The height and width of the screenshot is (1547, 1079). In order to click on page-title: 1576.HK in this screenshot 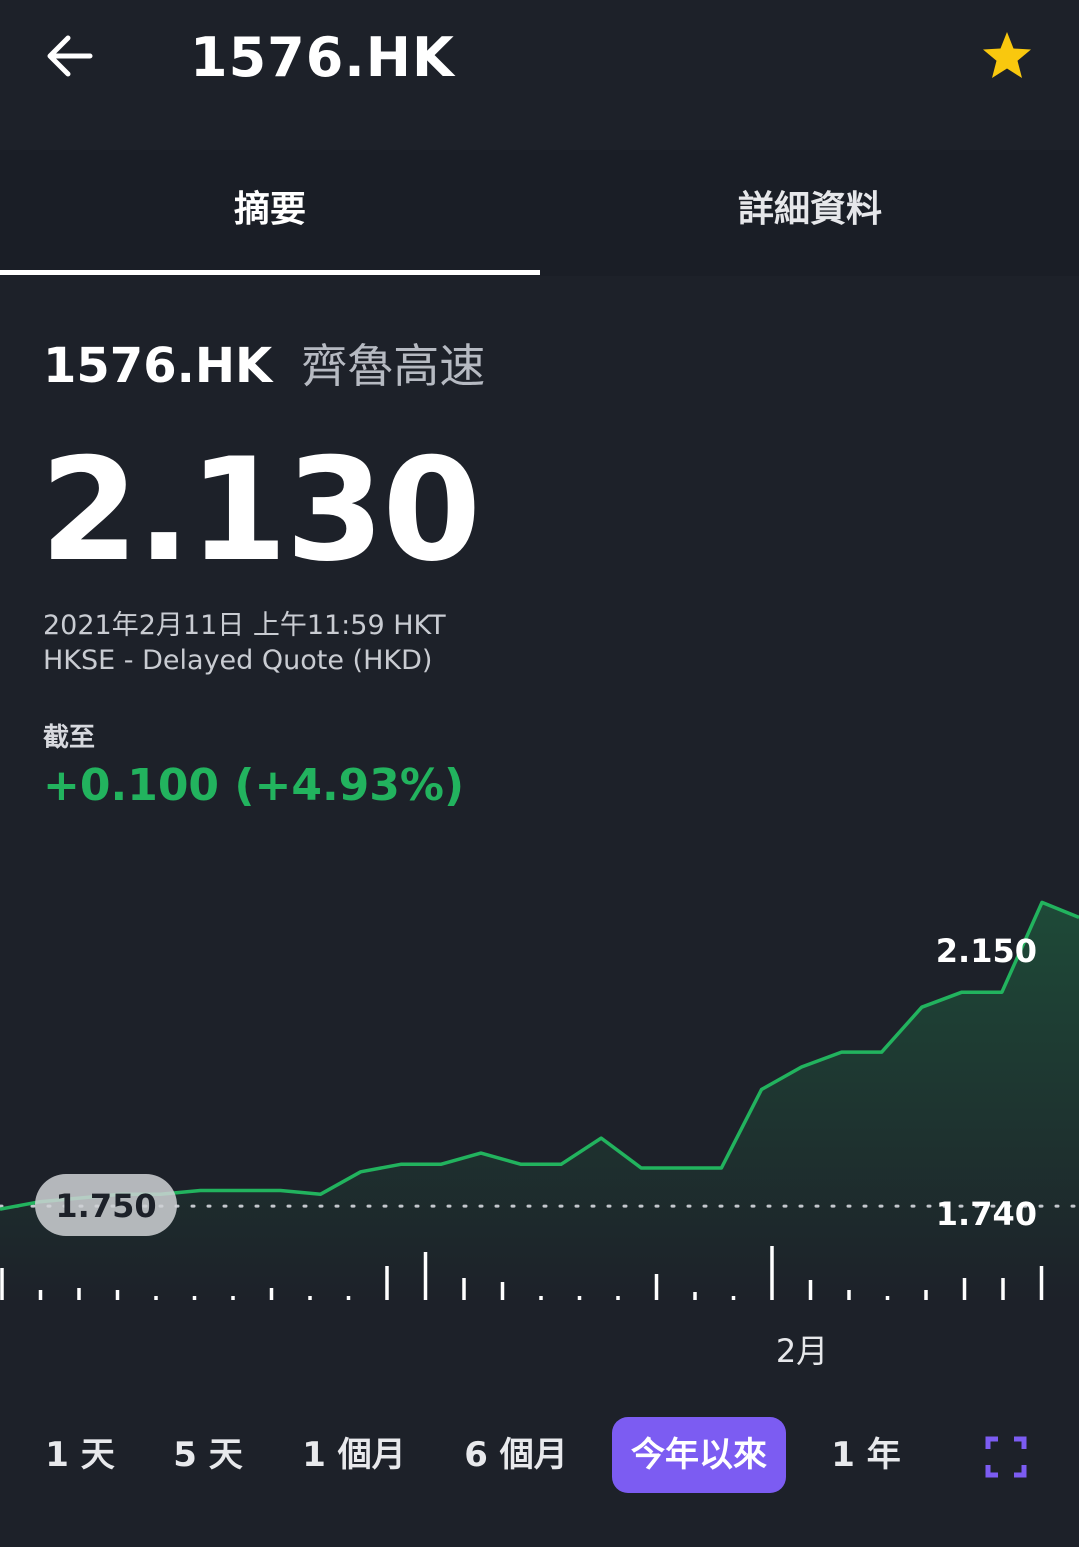, I will do `click(322, 57)`.